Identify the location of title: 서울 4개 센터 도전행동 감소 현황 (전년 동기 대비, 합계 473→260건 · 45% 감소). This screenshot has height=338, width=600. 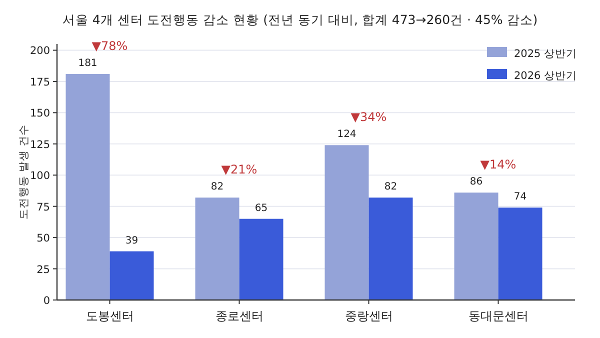
(300, 19).